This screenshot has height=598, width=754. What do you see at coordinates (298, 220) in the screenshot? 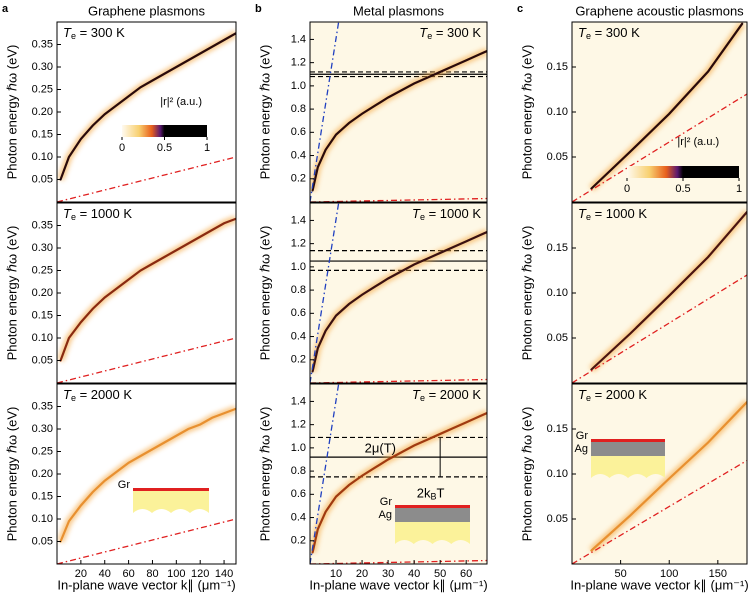
I see `y-tick-label: 1.4` at bounding box center [298, 220].